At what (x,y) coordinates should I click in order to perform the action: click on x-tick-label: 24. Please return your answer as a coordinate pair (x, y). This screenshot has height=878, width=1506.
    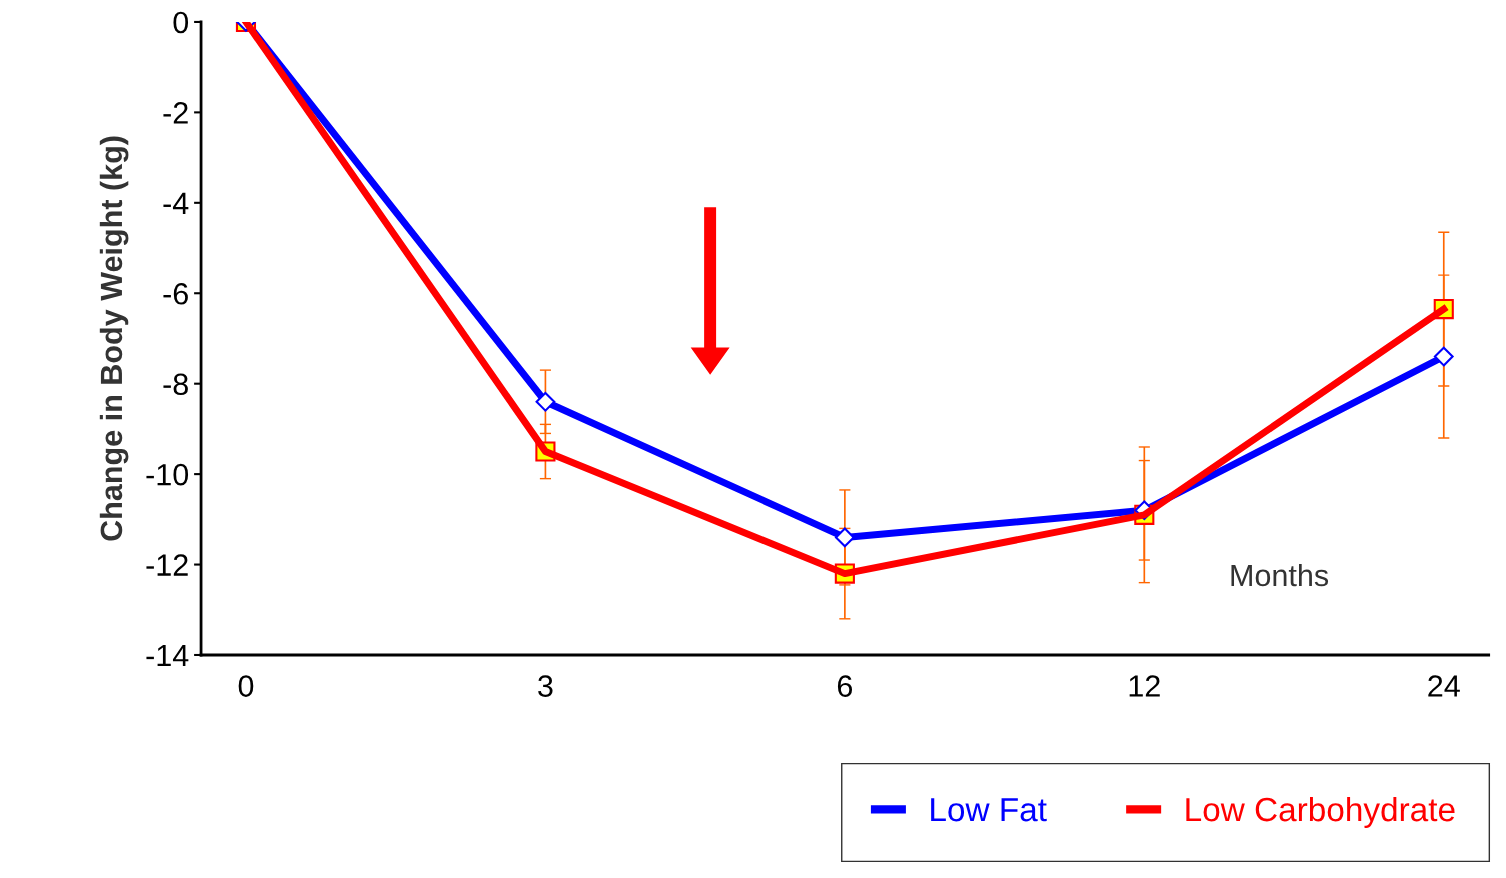
    Looking at the image, I should click on (1444, 686).